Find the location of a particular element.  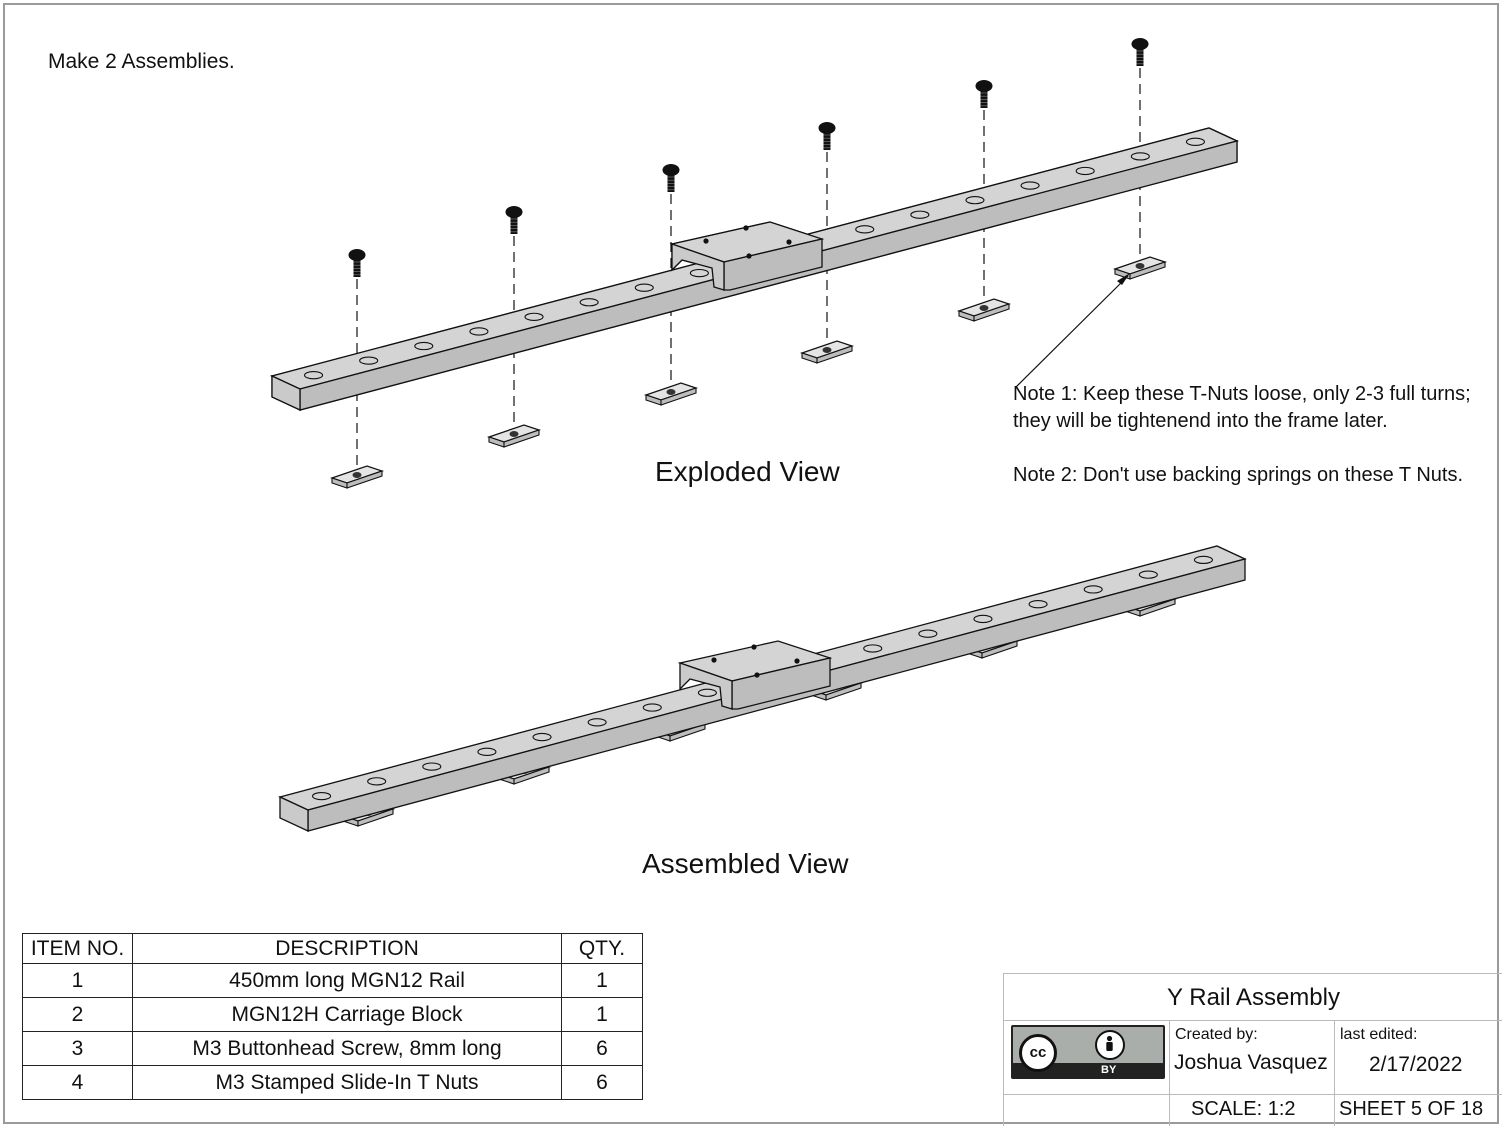

bom-header-description: DESCRIPTION is located at coordinates (347, 948).